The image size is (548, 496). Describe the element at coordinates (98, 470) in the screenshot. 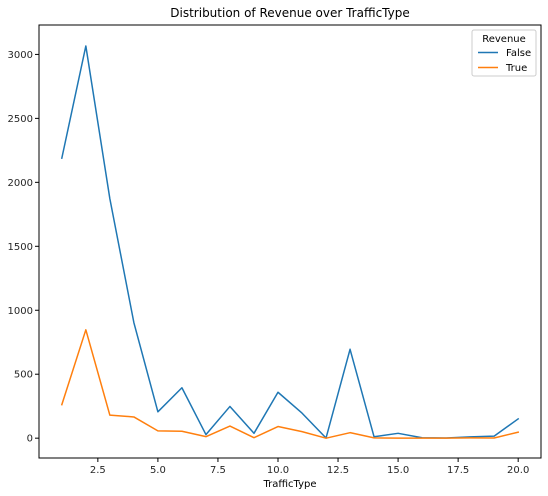

I see `x-tick-label: 2.5` at that location.